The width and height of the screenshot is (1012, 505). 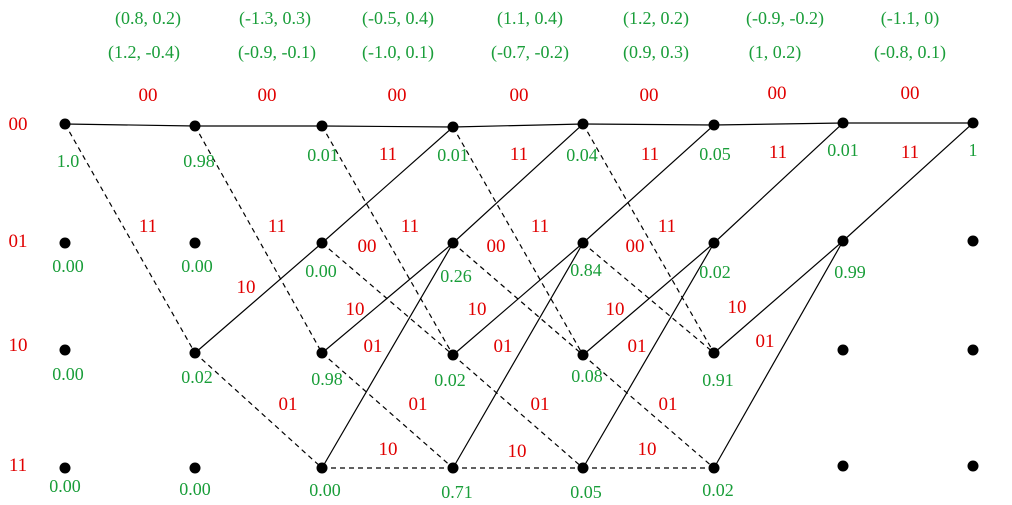 I want to click on edge-01-00-t5, so click(x=648, y=184).